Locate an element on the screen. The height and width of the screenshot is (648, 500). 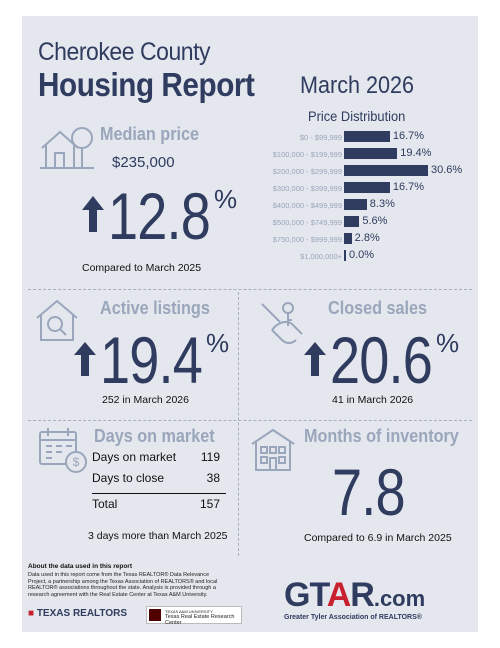
days-on-market-table: Days on market 119 Days to close 38 is located at coordinates (159, 471).